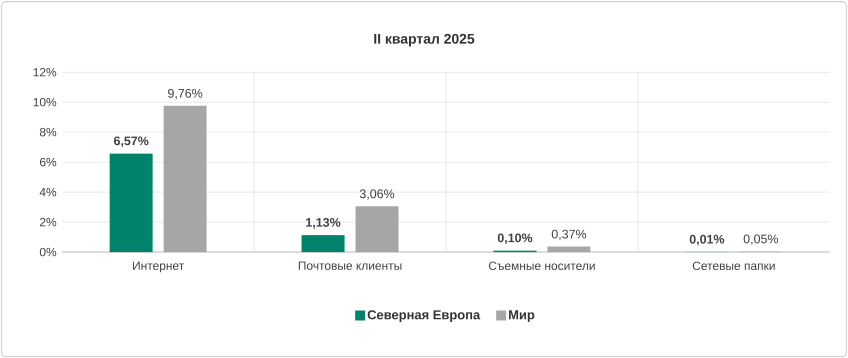 Image resolution: width=848 pixels, height=358 pixels. Describe the element at coordinates (48, 162) in the screenshot. I see `y-tick-label: 6%` at that location.